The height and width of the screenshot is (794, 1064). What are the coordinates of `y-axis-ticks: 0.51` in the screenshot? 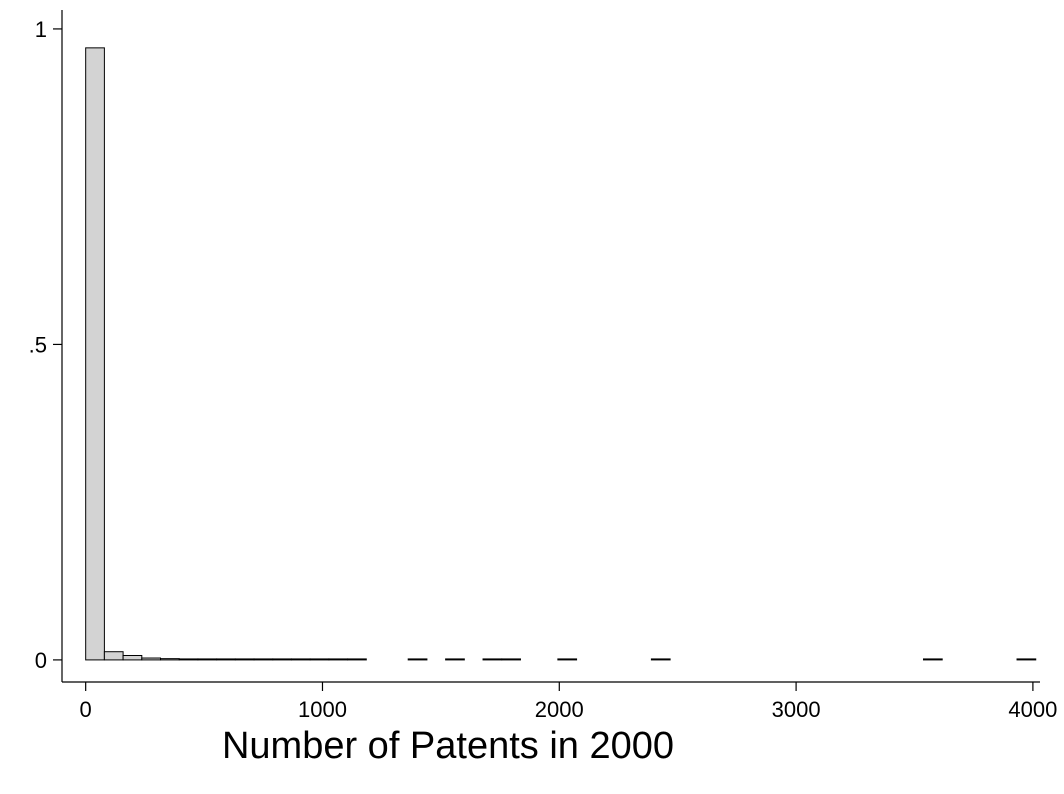 It's located at (45, 345).